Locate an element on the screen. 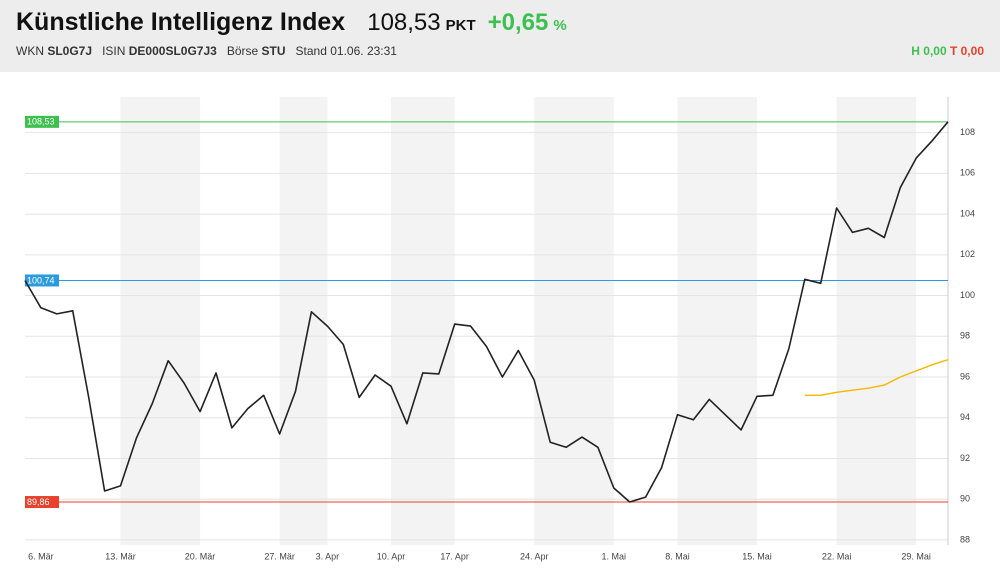  y-tick-label: 88 is located at coordinates (965, 539).